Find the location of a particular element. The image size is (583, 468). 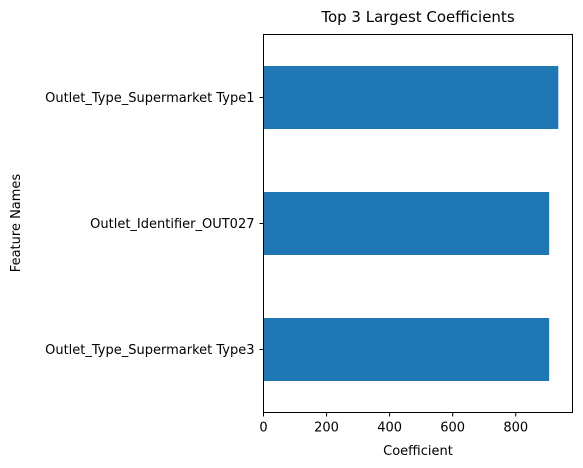

y-tick-label-1: Outlet_Type_Supermarket Type1 is located at coordinates (149, 98).